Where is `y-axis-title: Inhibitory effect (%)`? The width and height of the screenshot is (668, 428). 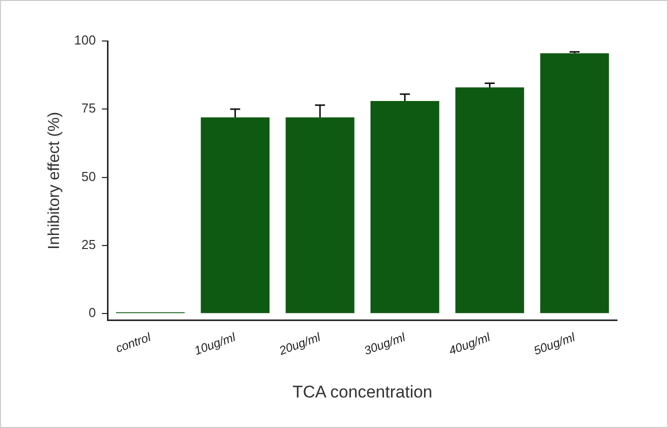
y-axis-title: Inhibitory effect (%) is located at coordinates (55, 181).